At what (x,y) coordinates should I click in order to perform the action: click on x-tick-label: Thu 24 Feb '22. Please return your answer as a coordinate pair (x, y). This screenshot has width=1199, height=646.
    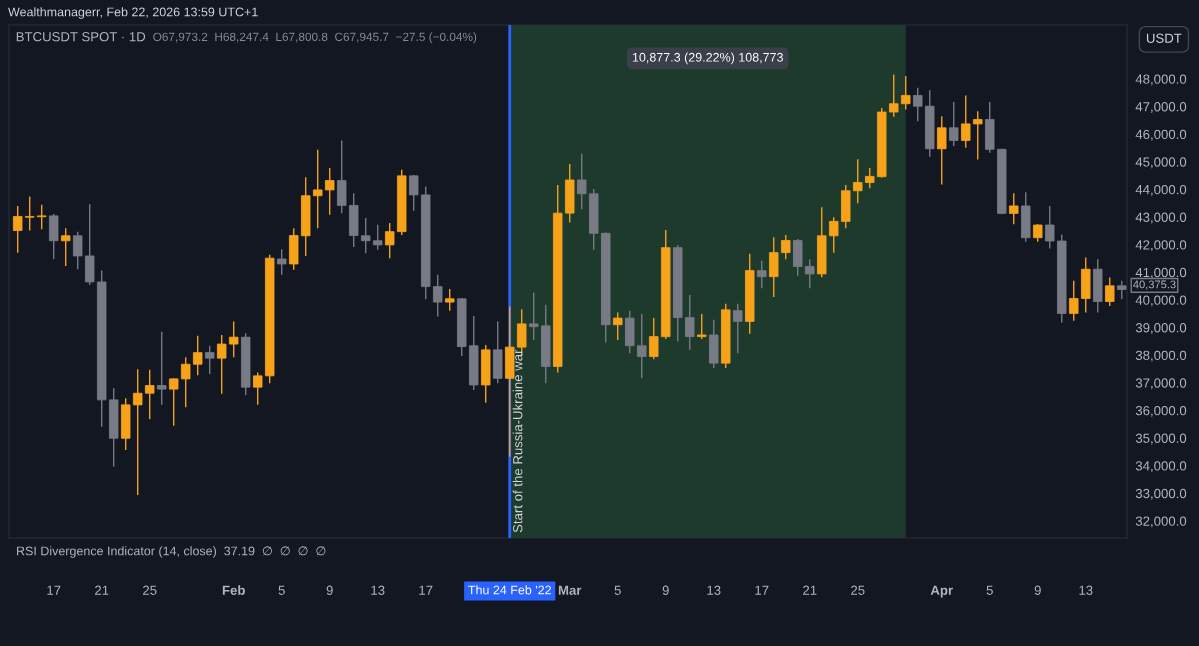
    Looking at the image, I should click on (509, 590).